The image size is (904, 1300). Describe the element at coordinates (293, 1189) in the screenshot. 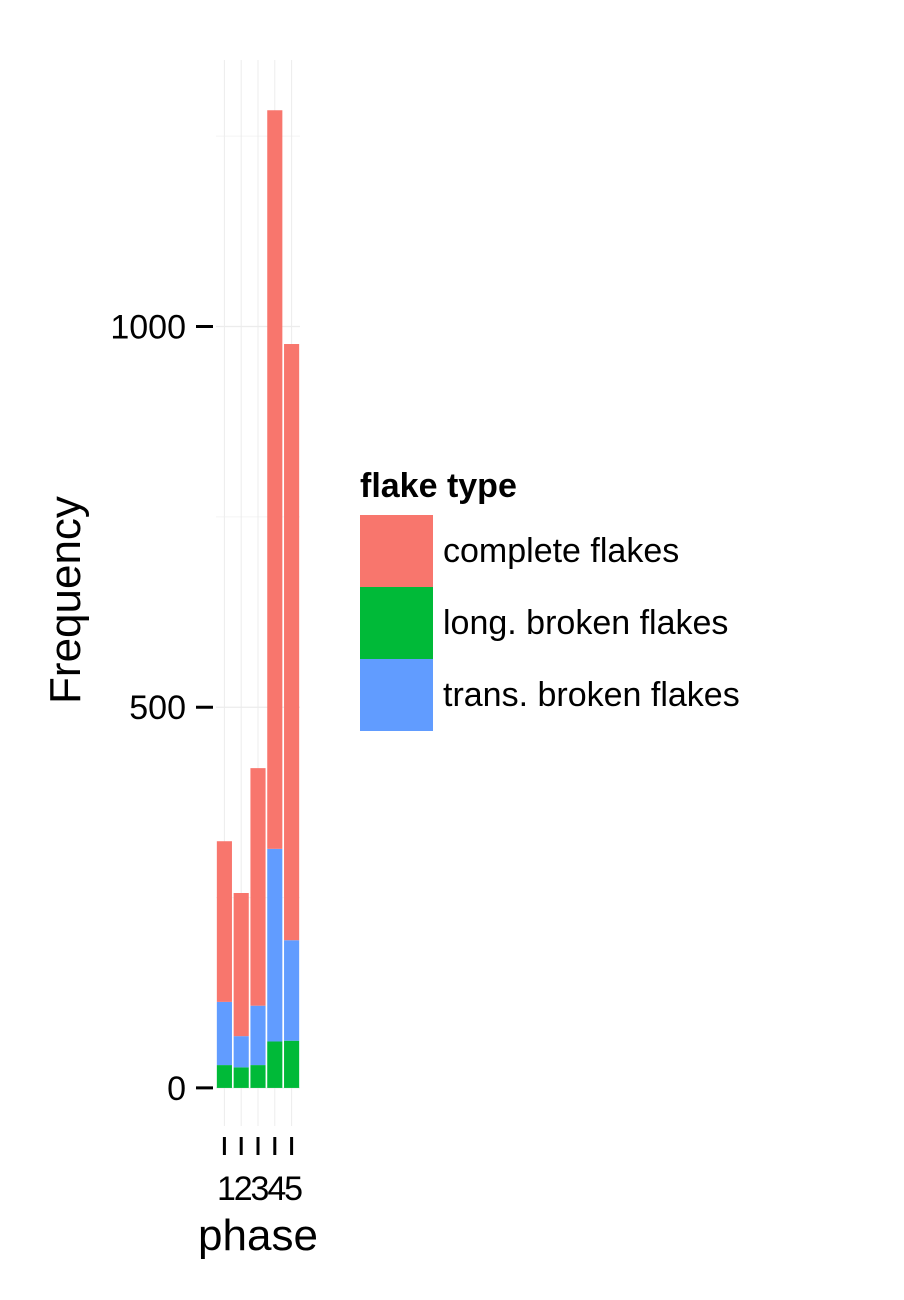

I see `x-tick-label-5: 5` at that location.